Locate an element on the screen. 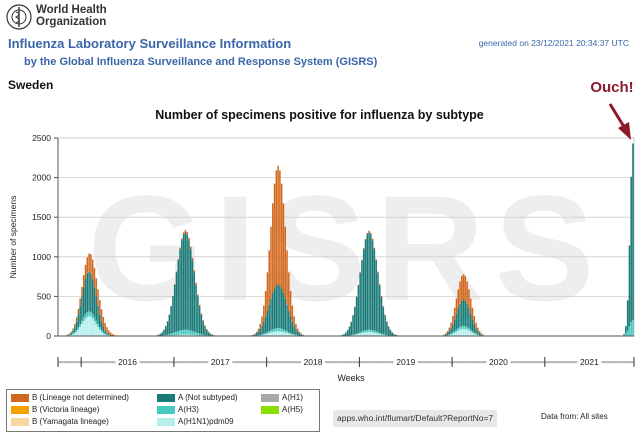 Image resolution: width=639 pixels, height=434 pixels. data-source-note: Data from: All sites is located at coordinates (574, 416).